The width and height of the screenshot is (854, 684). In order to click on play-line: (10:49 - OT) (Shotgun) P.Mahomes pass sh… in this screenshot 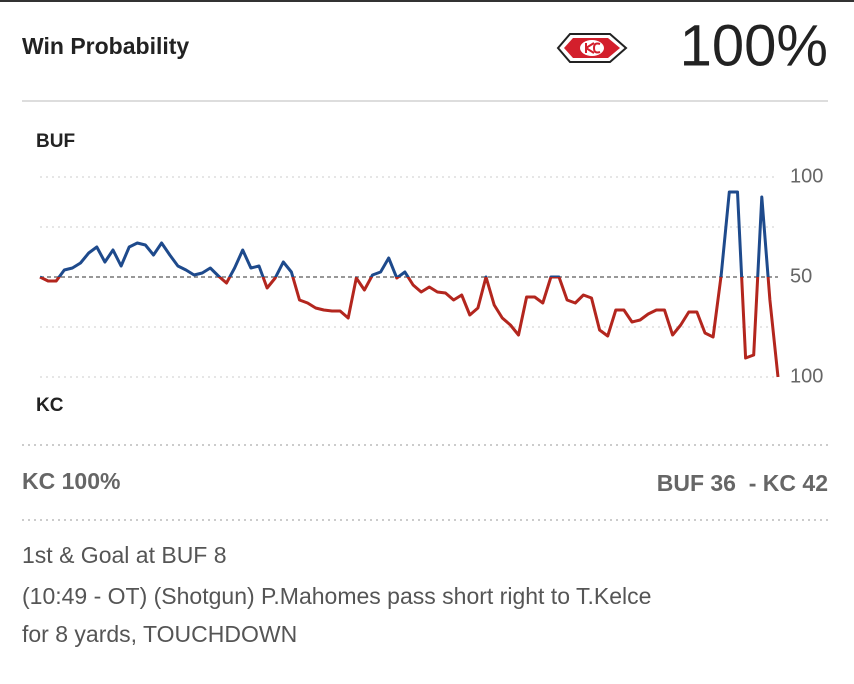, I will do `click(336, 596)`.